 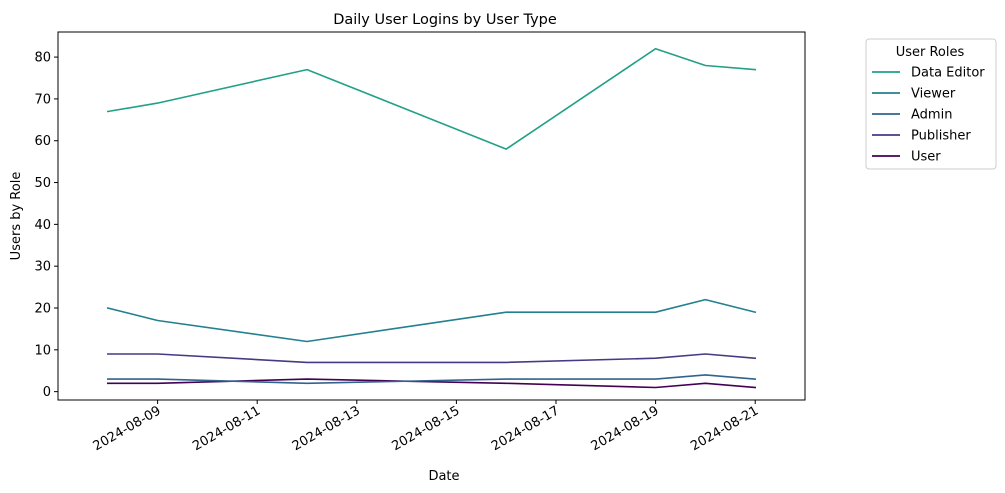 What do you see at coordinates (127, 428) in the screenshot?
I see `x-tick-label: 2024-08-09` at bounding box center [127, 428].